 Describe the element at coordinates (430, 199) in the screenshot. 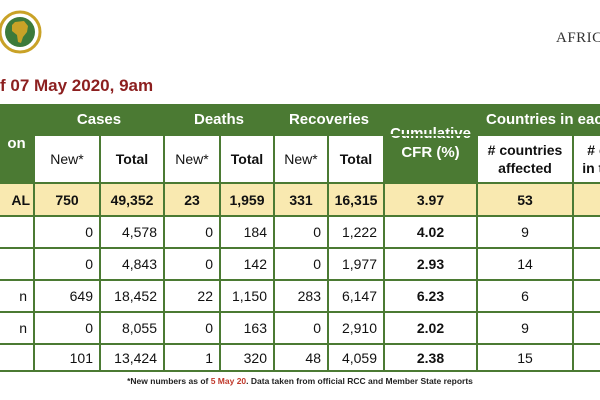

I see `total-cfr: 3.97` at that location.